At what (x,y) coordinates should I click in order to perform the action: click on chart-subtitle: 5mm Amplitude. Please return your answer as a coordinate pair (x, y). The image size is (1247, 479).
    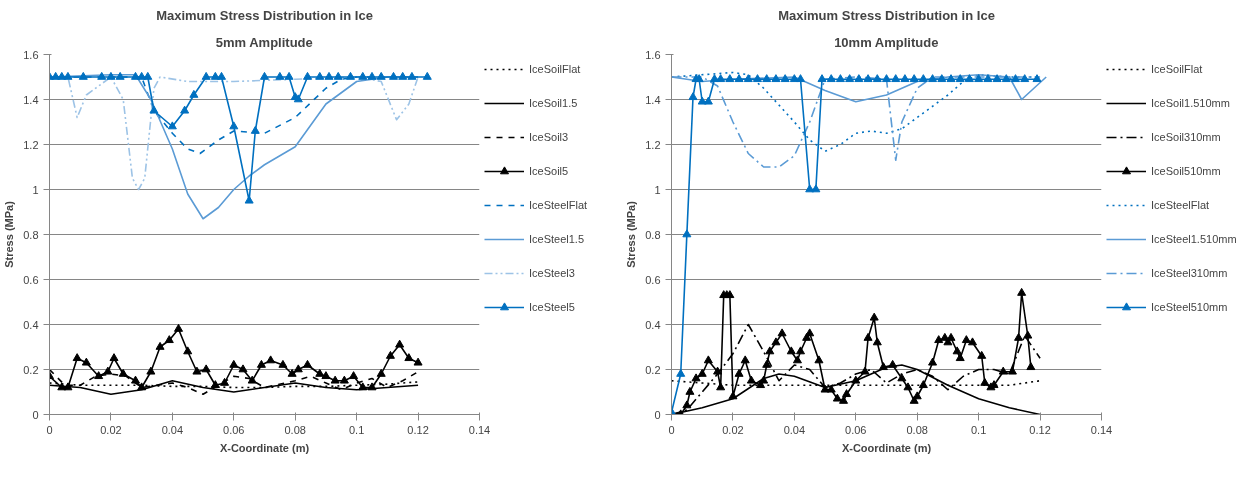
    Looking at the image, I should click on (264, 42).